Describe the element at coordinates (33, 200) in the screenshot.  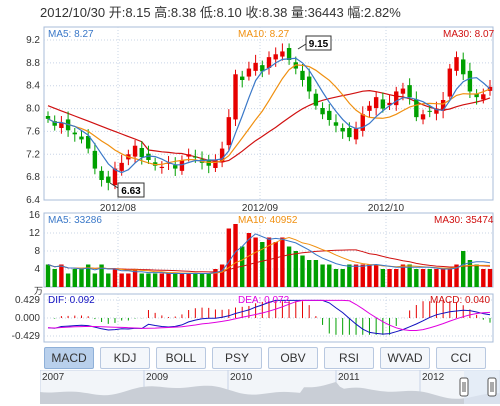
I see `price-y-tick: 6.4` at that location.